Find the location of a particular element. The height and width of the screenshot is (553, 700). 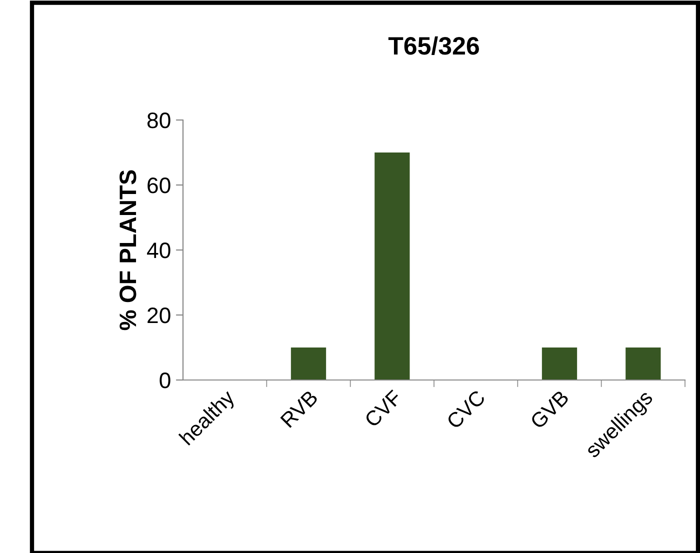

y-tick-label: 20 is located at coordinates (159, 316).